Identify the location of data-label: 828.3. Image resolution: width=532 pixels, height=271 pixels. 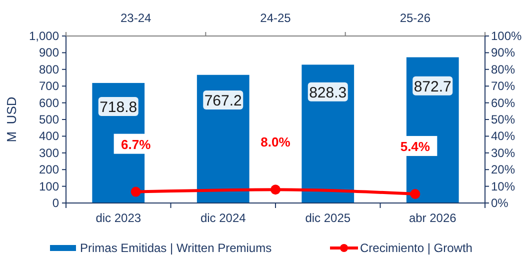
(328, 93).